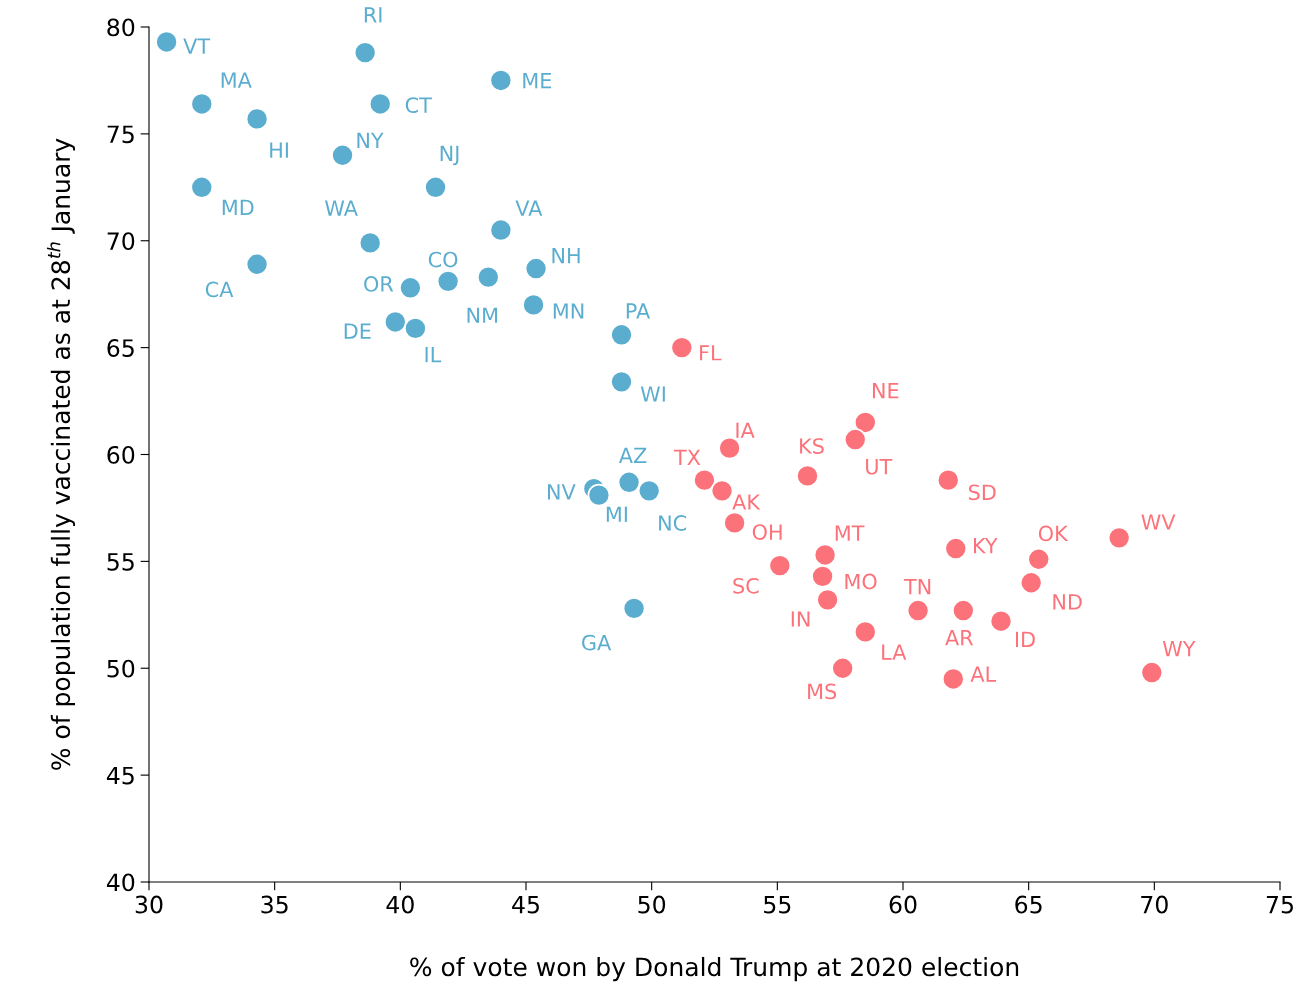  Describe the element at coordinates (1158, 522) in the screenshot. I see `data-label: WV` at that location.